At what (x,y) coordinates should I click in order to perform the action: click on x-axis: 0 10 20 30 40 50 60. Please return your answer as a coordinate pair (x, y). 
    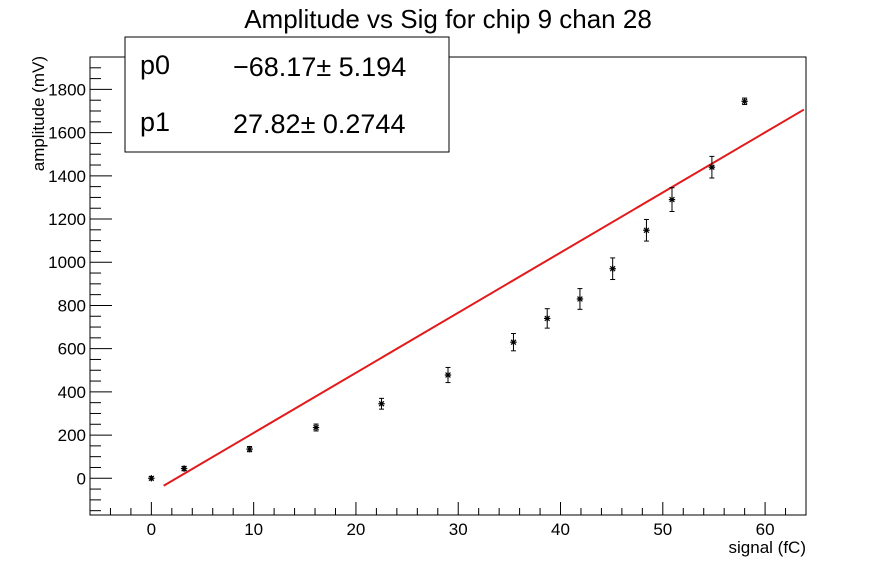
    Looking at the image, I should click on (448, 520).